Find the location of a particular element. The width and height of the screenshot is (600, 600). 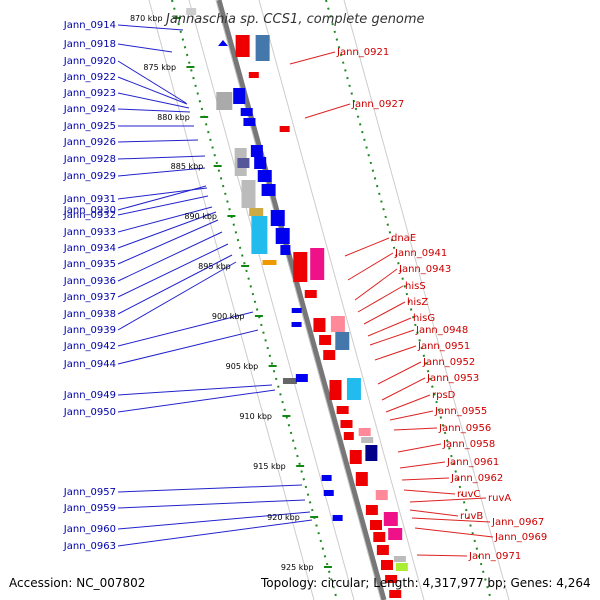

tick-label: 875 kbp is located at coordinates (159, 67).